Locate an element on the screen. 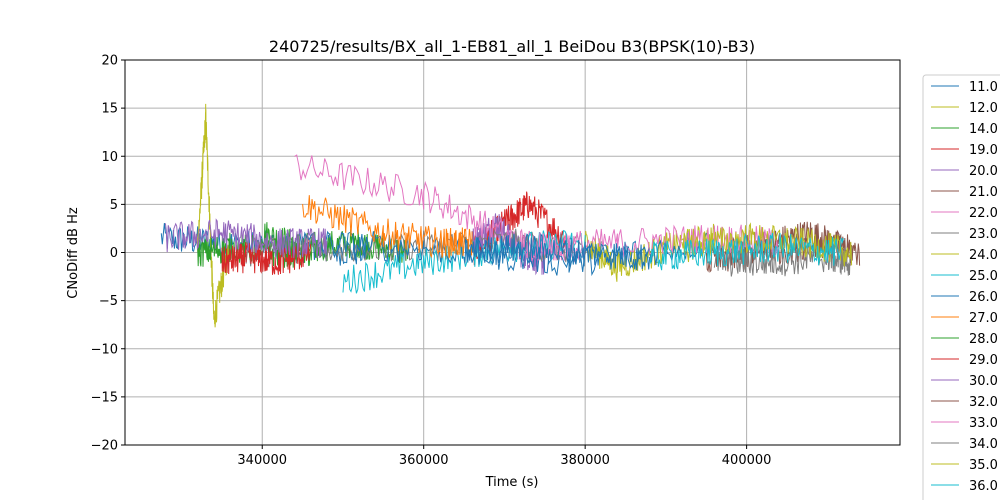 This screenshot has height=500, width=1000. legend-label-12.0: 12.0 is located at coordinates (983, 108).